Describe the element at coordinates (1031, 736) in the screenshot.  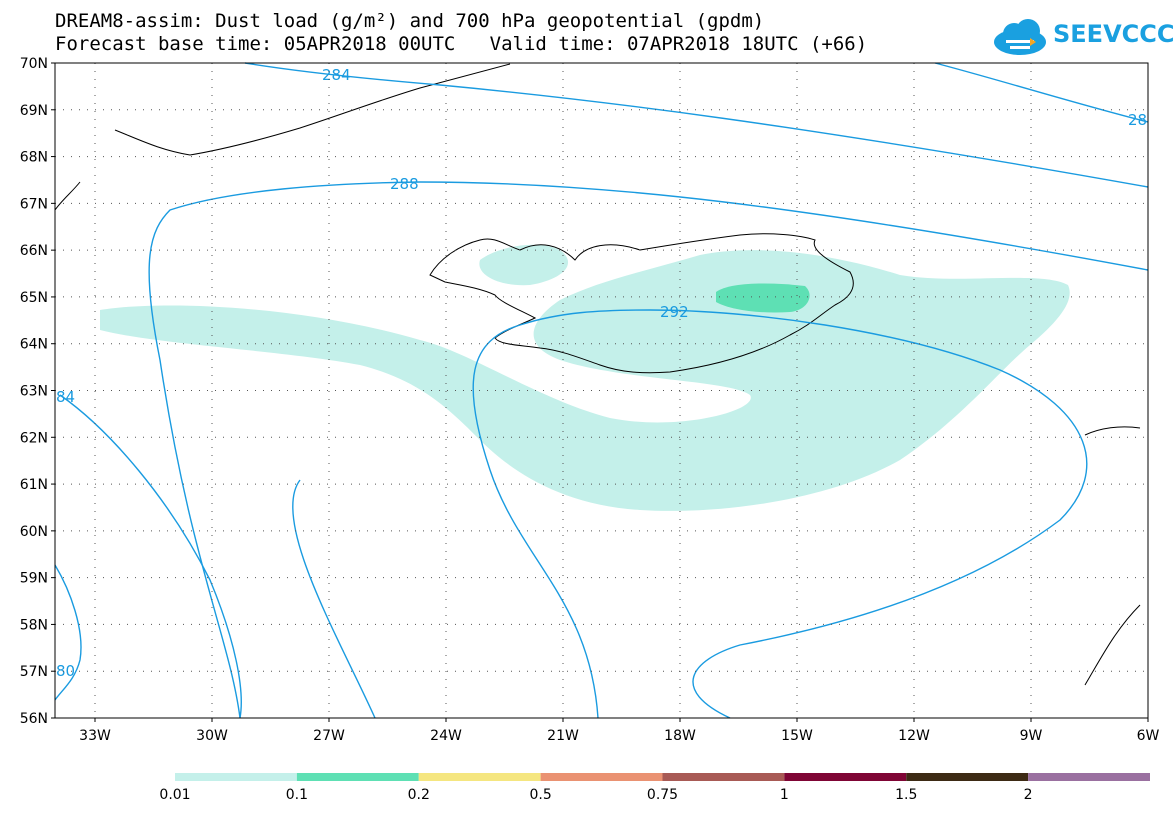
I see `lon-label: 9W` at that location.